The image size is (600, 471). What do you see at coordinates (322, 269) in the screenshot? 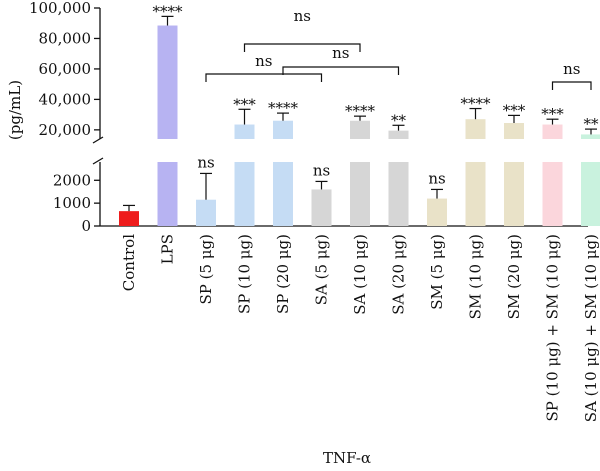
I see `category-label: SA (5 μg)` at bounding box center [322, 269].